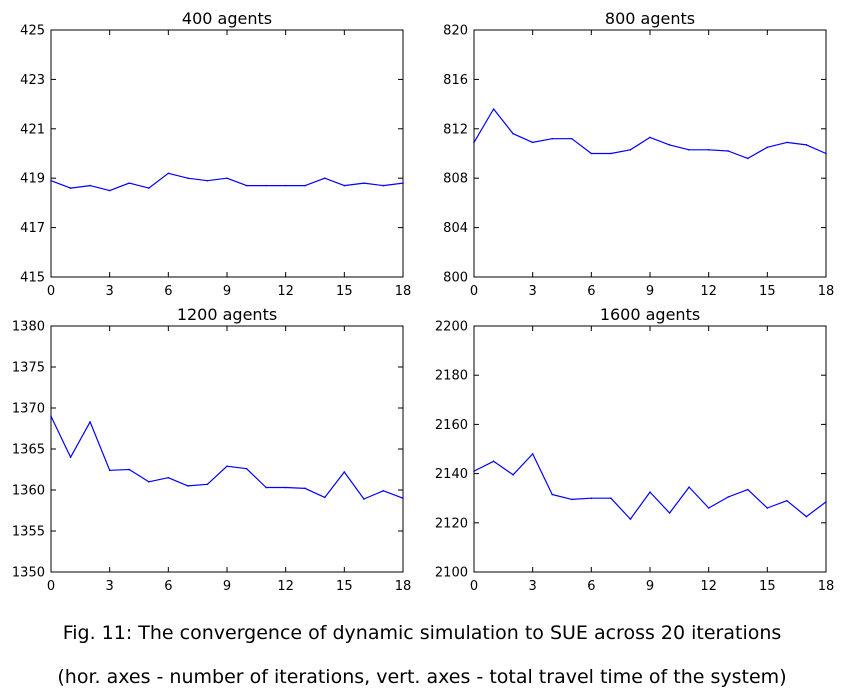  I want to click on y-tick-label: 1370, so click(28, 409).